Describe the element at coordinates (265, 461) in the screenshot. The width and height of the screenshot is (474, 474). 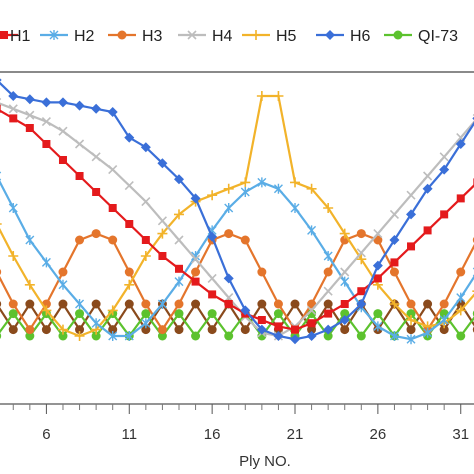
I see `x-axis-title: Ply NO.` at that location.